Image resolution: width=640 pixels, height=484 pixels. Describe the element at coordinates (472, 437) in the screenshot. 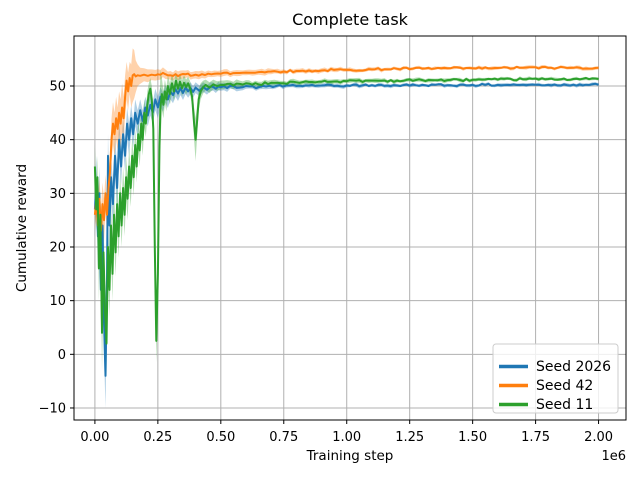

I see `x-tick-label: 1.50` at that location.